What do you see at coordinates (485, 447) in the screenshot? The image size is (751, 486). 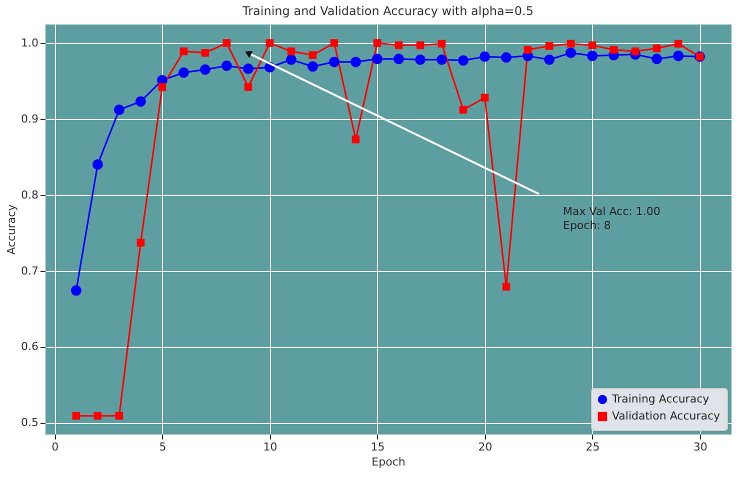 I see `x-tick-label: 20` at bounding box center [485, 447].